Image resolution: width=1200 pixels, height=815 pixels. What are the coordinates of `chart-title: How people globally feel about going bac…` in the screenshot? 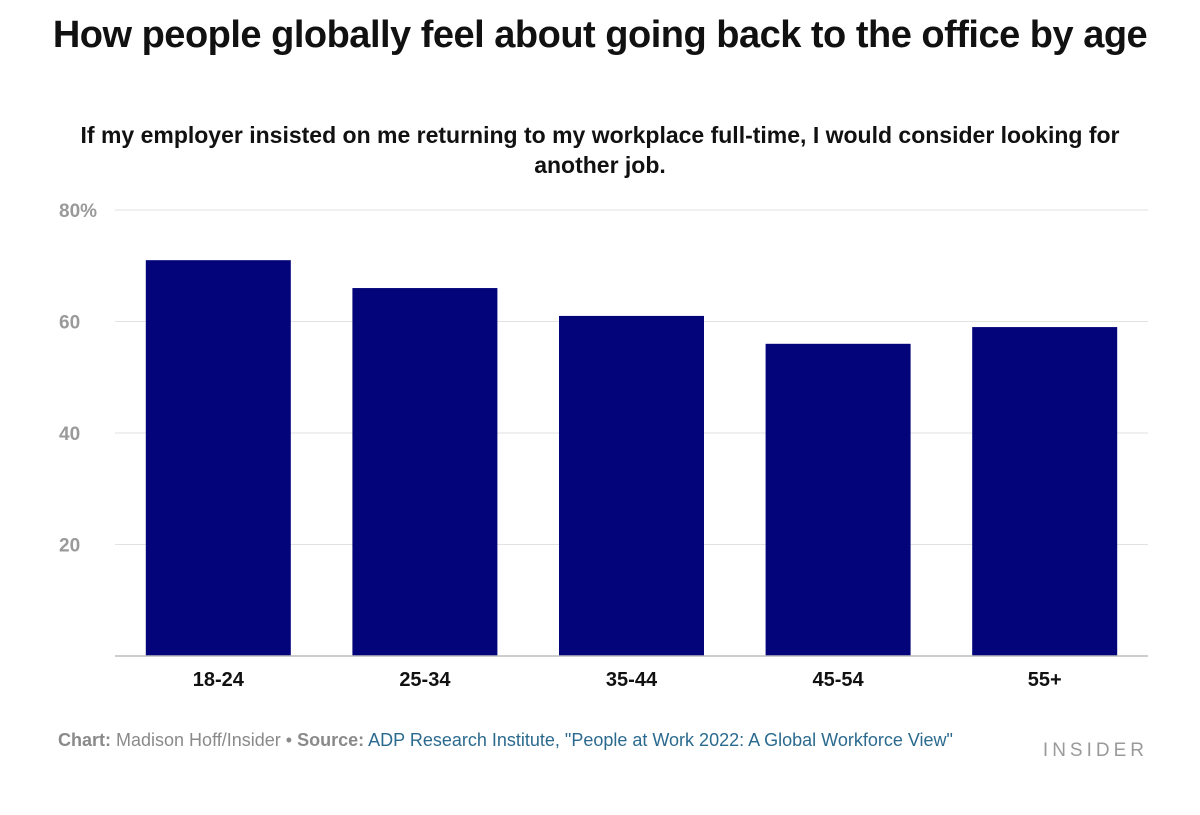 It's located at (600, 35).